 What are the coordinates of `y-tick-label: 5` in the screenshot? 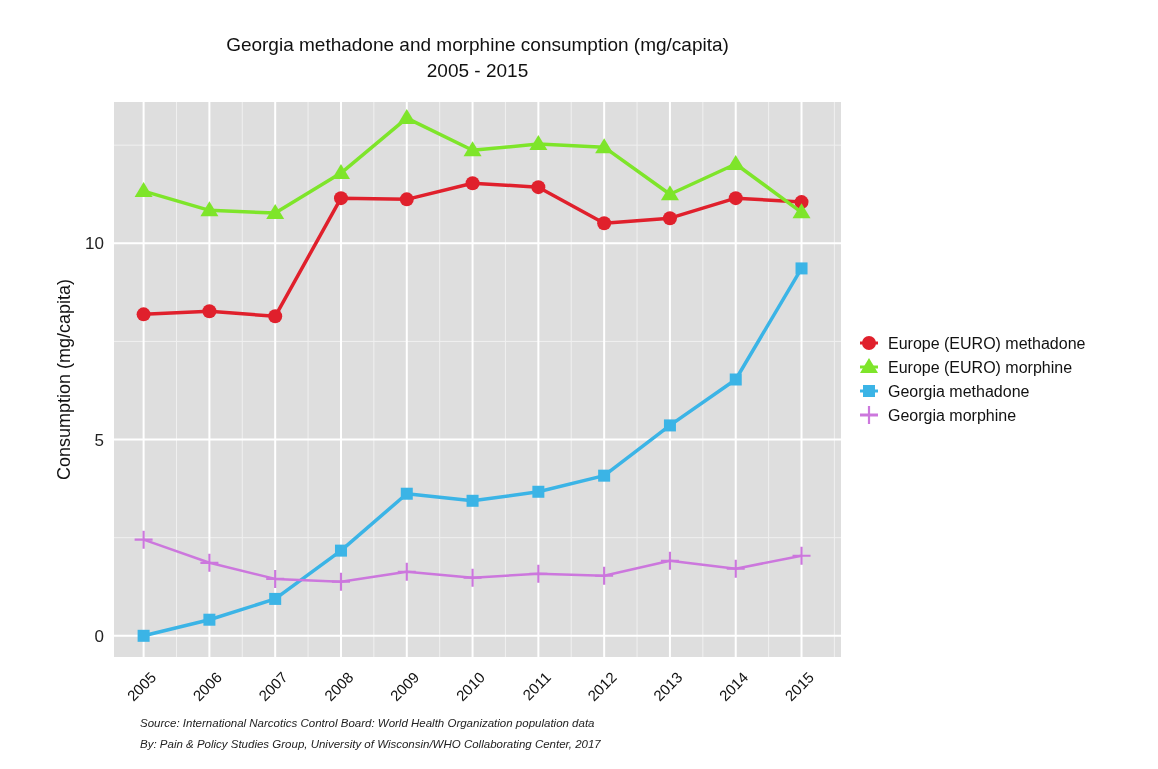 It's located at (99, 440).